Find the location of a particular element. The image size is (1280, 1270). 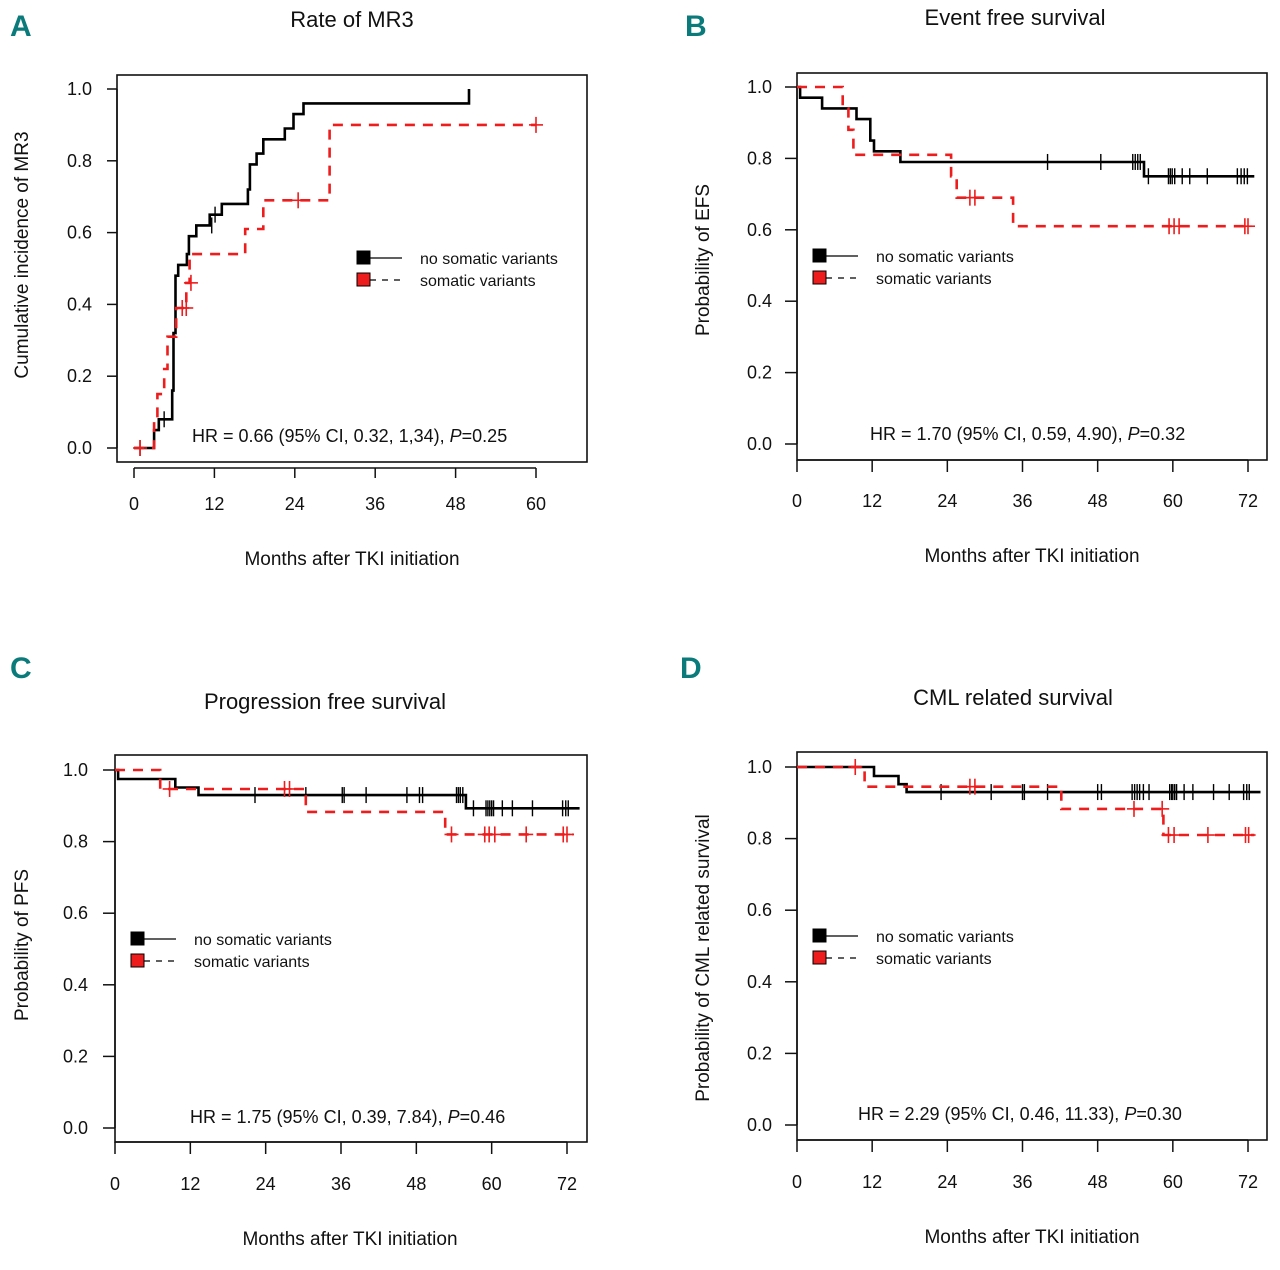

hr-suffix: =0.25 is located at coordinates (485, 436).